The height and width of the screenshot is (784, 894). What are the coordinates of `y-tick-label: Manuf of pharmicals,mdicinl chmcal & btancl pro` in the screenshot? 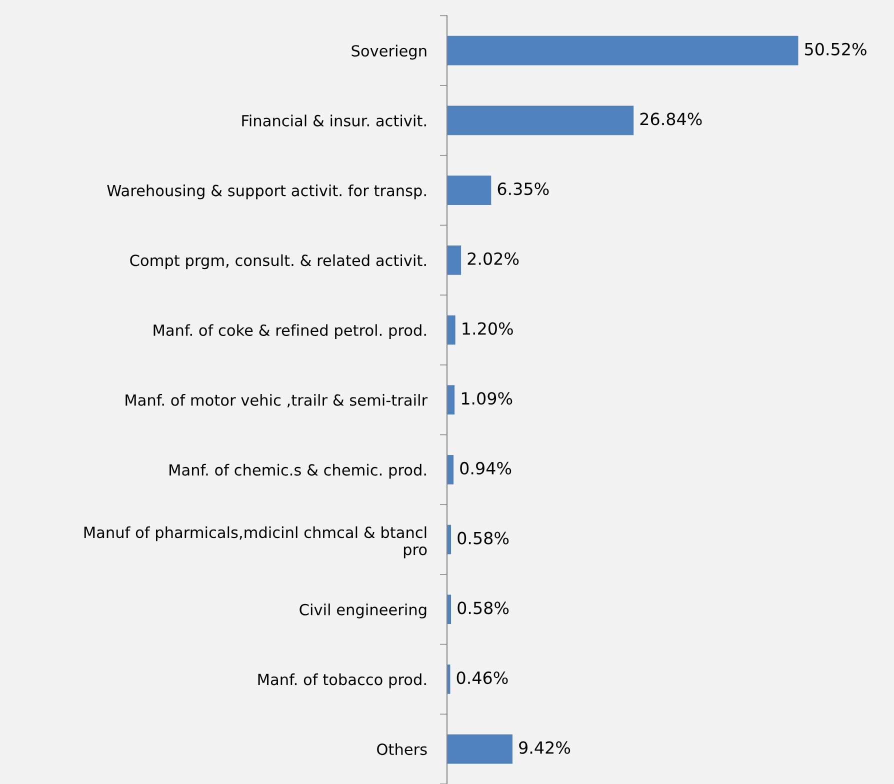 It's located at (255, 542).